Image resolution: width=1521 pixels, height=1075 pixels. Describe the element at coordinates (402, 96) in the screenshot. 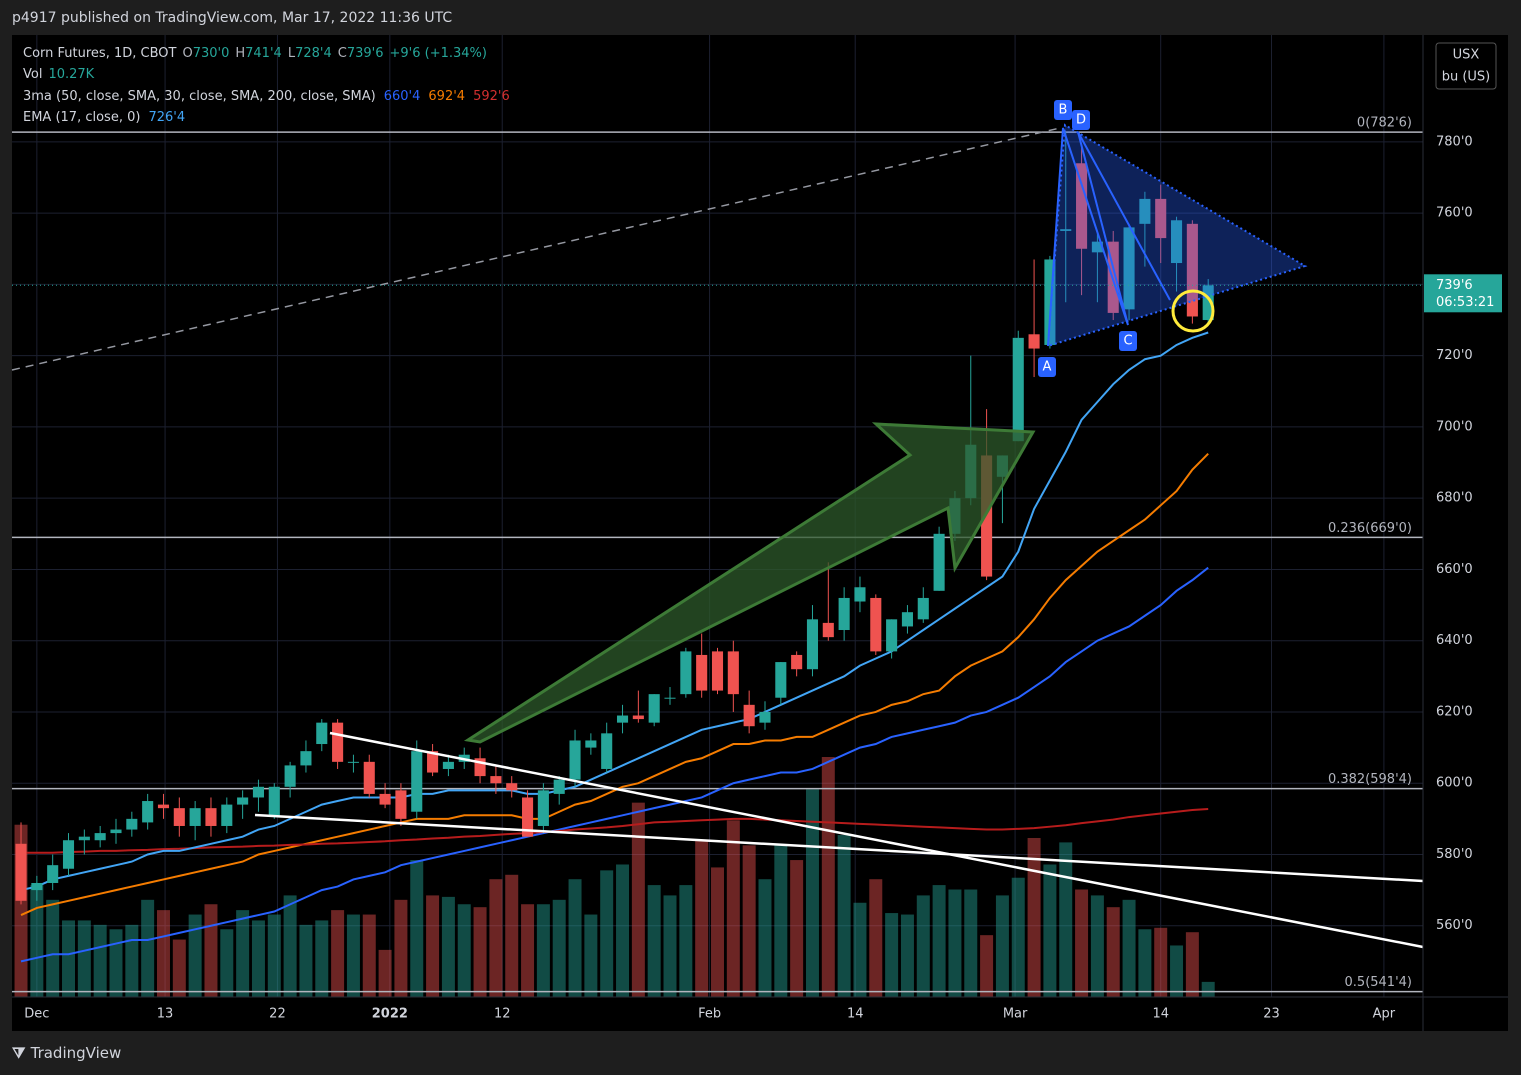

I see `ma-value: 660'4` at that location.